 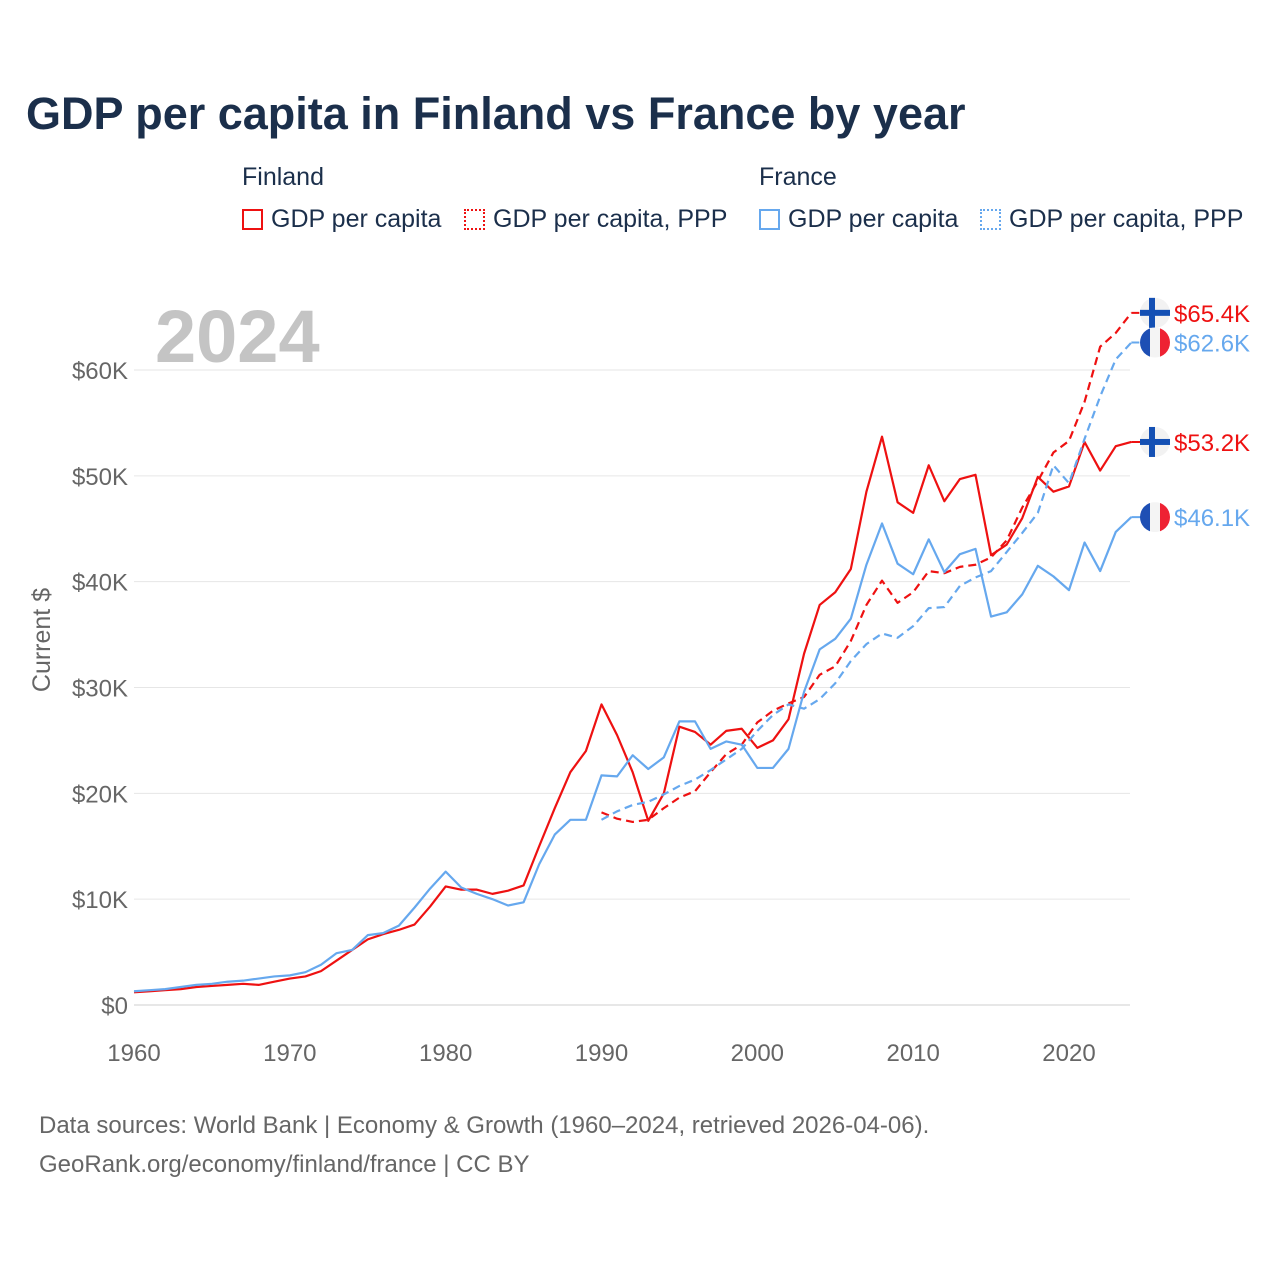 I want to click on legend-finland-gdp: GDP per capita, so click(x=341, y=219).